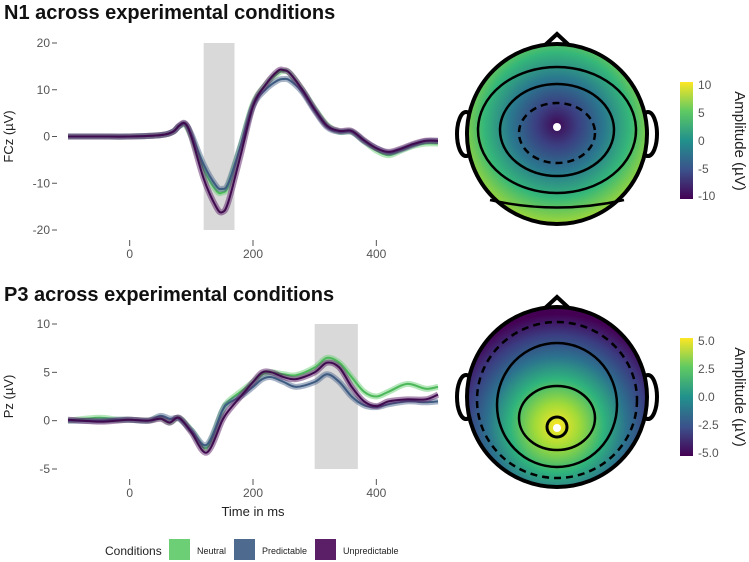 Image resolution: width=749 pixels, height=562 pixels. What do you see at coordinates (705, 85) in the screenshot?
I see `colorbar-tick: 10` at bounding box center [705, 85].